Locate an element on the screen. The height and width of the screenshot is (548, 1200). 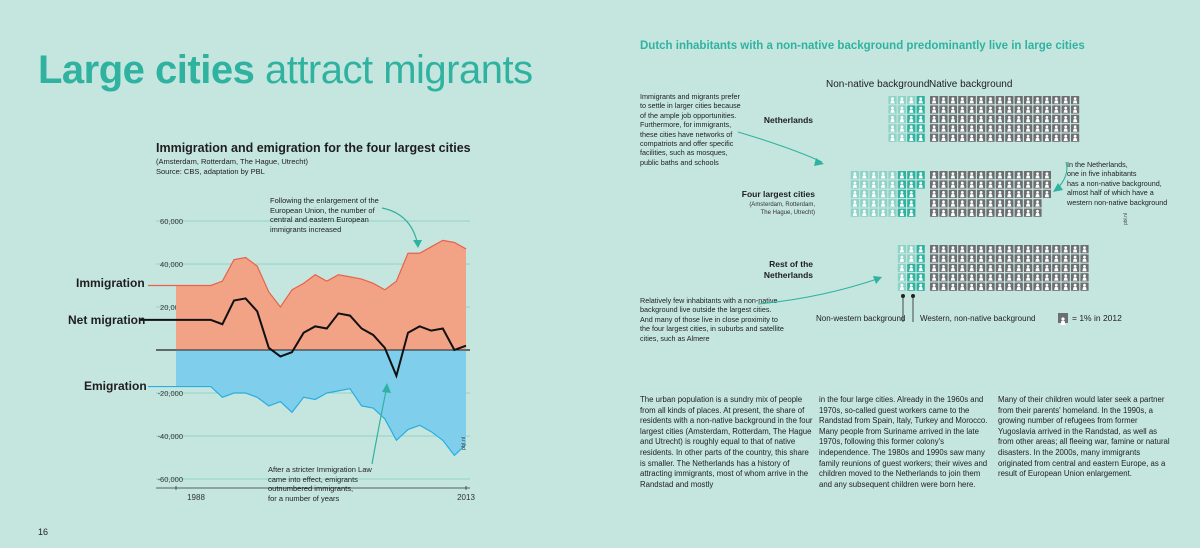
y-tick-label: 20,000 is located at coordinates (171, 307).